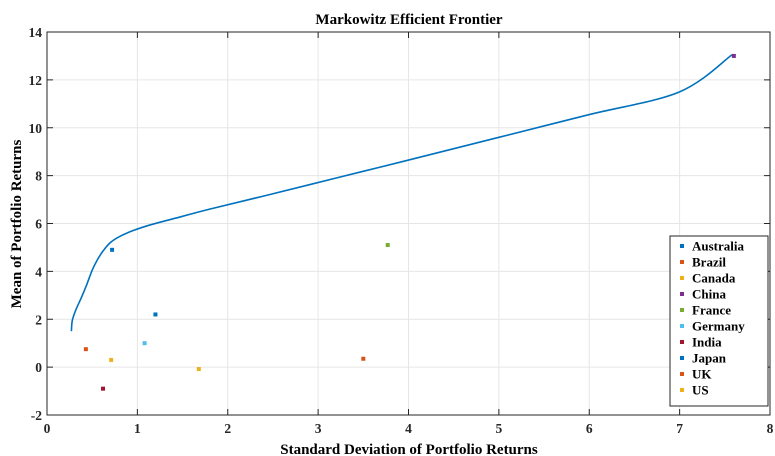 This screenshot has width=775, height=456. Describe the element at coordinates (85, 349) in the screenshot. I see `point-uk` at that location.